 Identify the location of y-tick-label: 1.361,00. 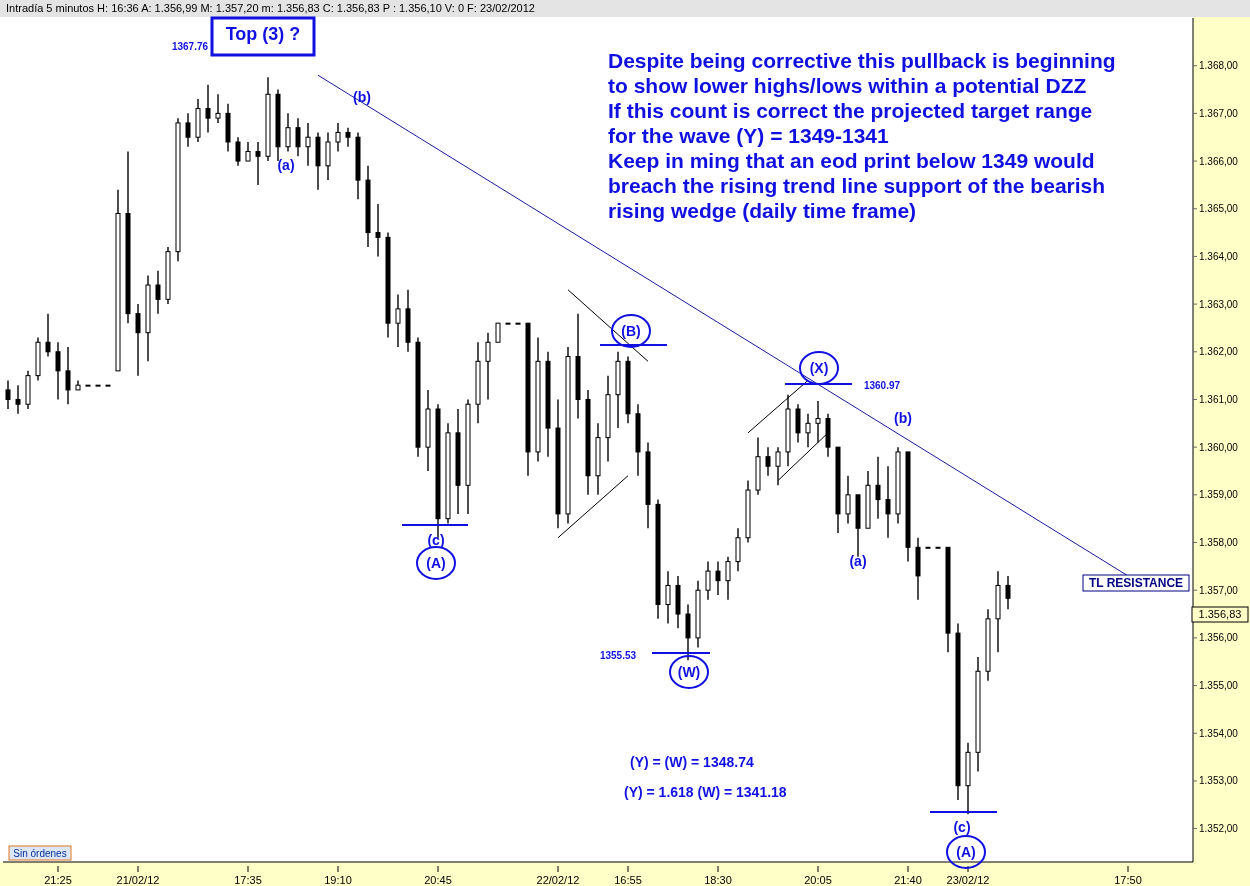
(1219, 400).